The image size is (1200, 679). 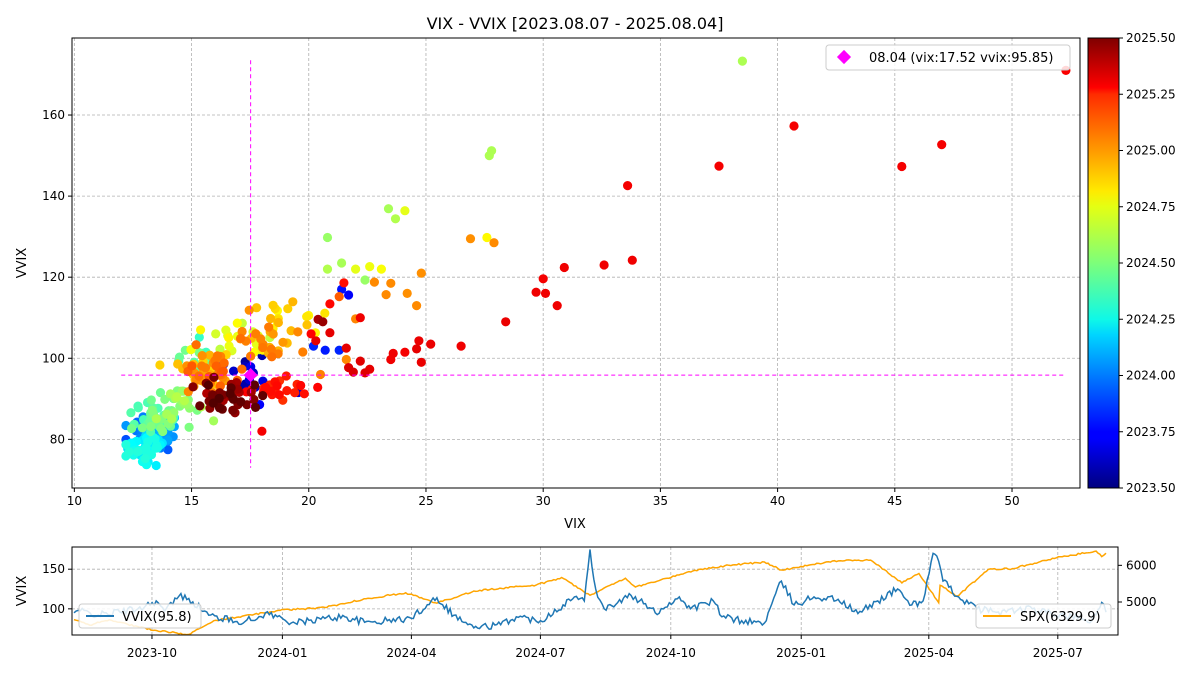 What do you see at coordinates (1103, 263) in the screenshot?
I see `colorbar-gradient` at bounding box center [1103, 263].